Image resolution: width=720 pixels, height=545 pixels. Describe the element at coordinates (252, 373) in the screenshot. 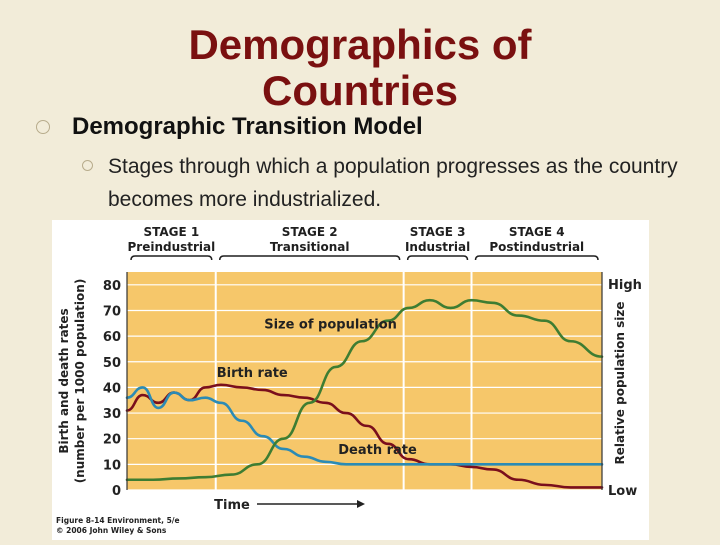

I see `birth-rate-series-label: Birth rate` at that location.